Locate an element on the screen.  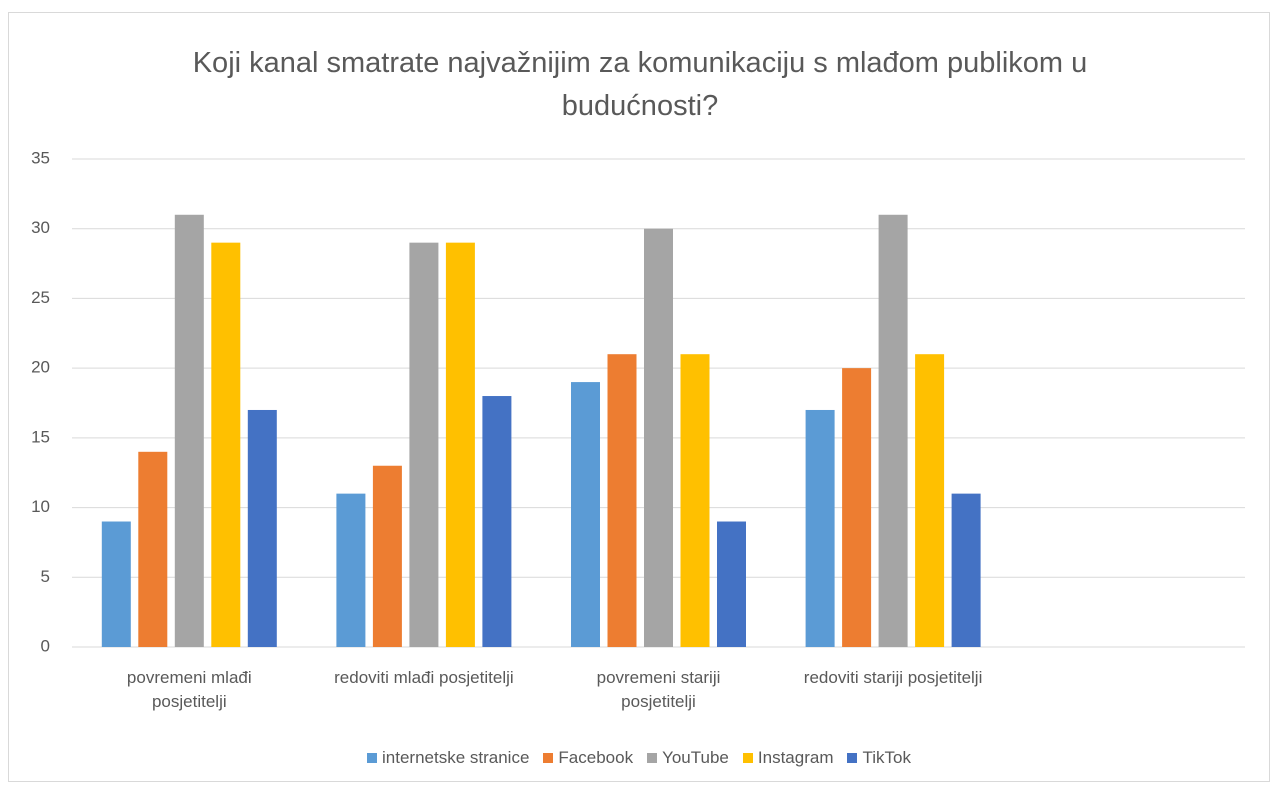
y-tick-label: 15 is located at coordinates (40, 436).